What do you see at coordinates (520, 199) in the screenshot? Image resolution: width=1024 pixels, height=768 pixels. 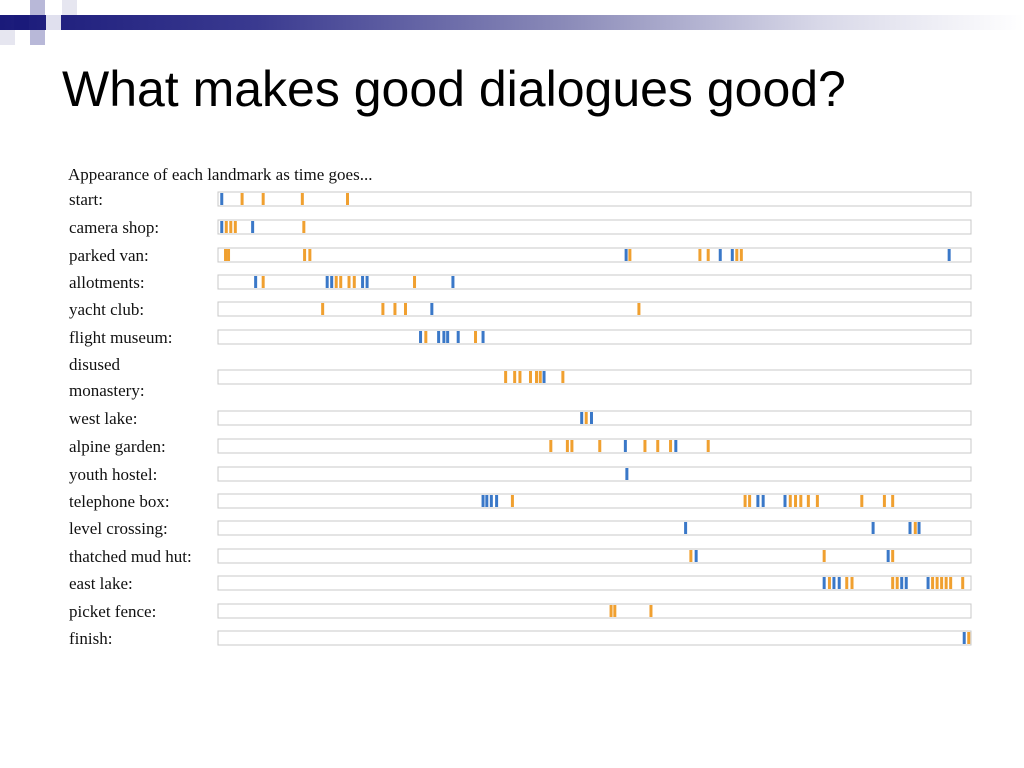 I see `timeline-row: start:` at bounding box center [520, 199].